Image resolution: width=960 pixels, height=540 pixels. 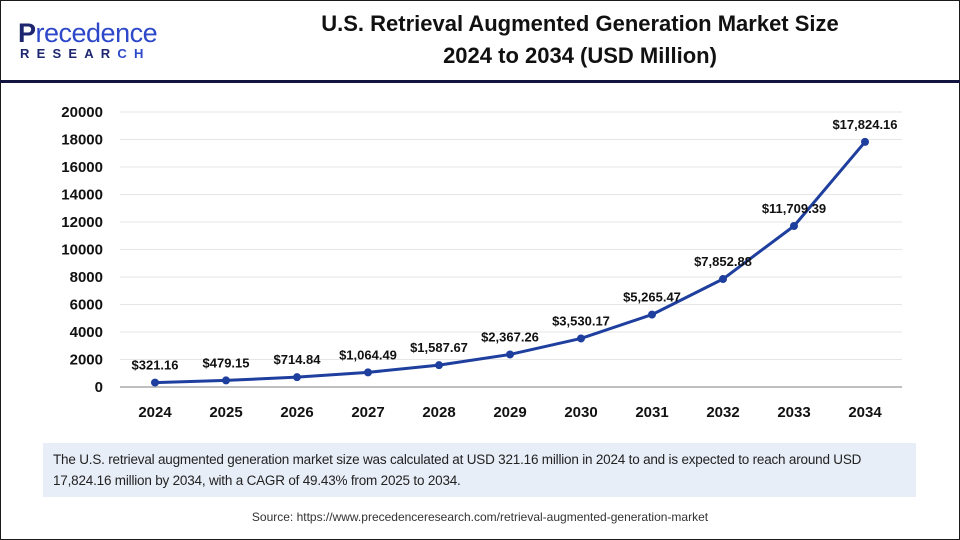 What do you see at coordinates (723, 261) in the screenshot?
I see `data-label: $7,852.88` at bounding box center [723, 261].